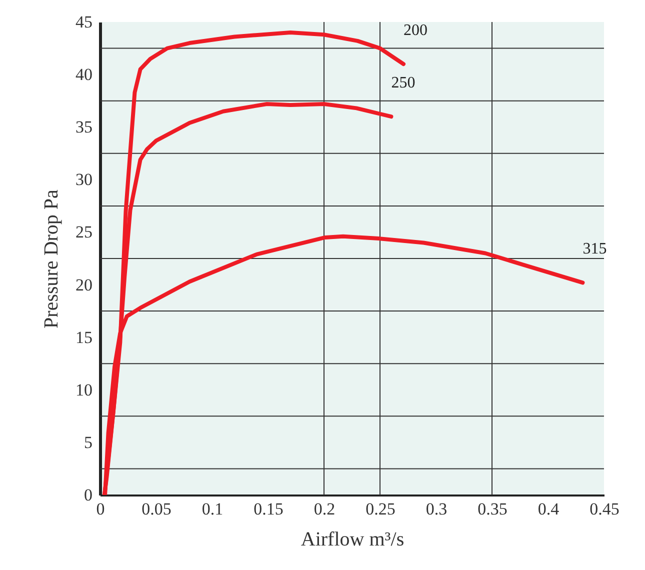 Image resolution: width=645 pixels, height=570 pixels. I want to click on x-tick-label: 0, so click(100, 509).